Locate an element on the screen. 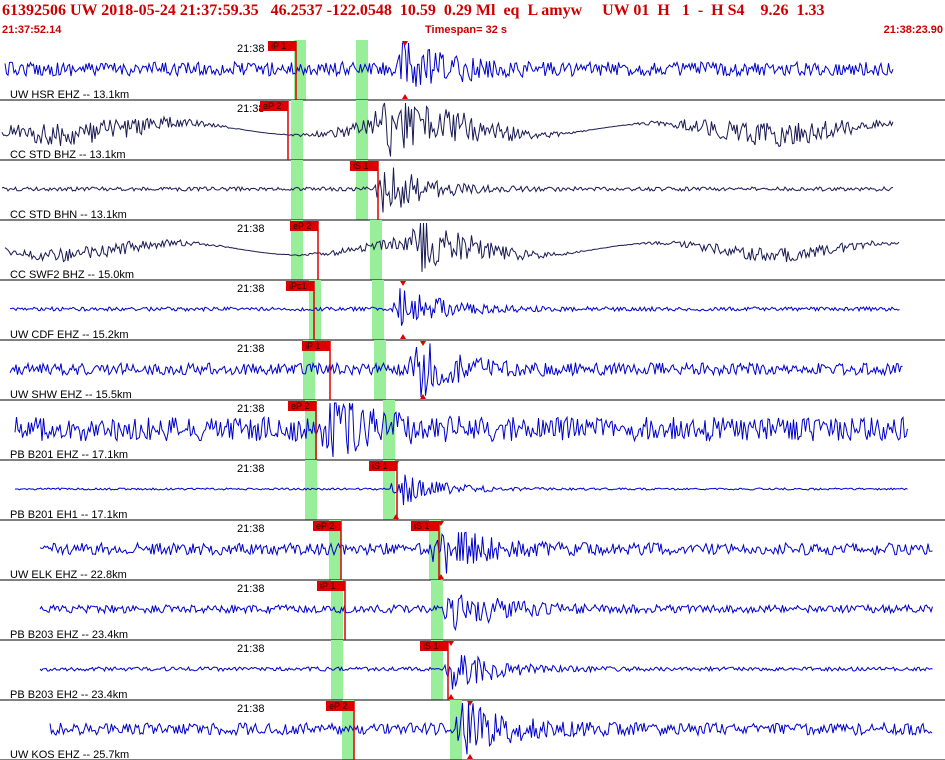  phase-pick-label: iPc1 is located at coordinates (298, 286).